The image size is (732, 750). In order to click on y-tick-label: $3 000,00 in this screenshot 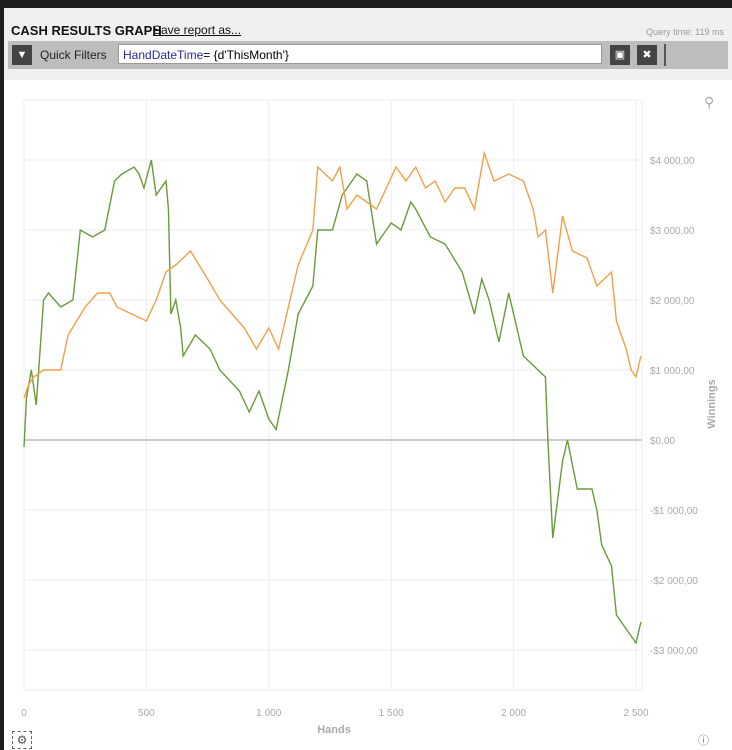, I will do `click(672, 231)`.